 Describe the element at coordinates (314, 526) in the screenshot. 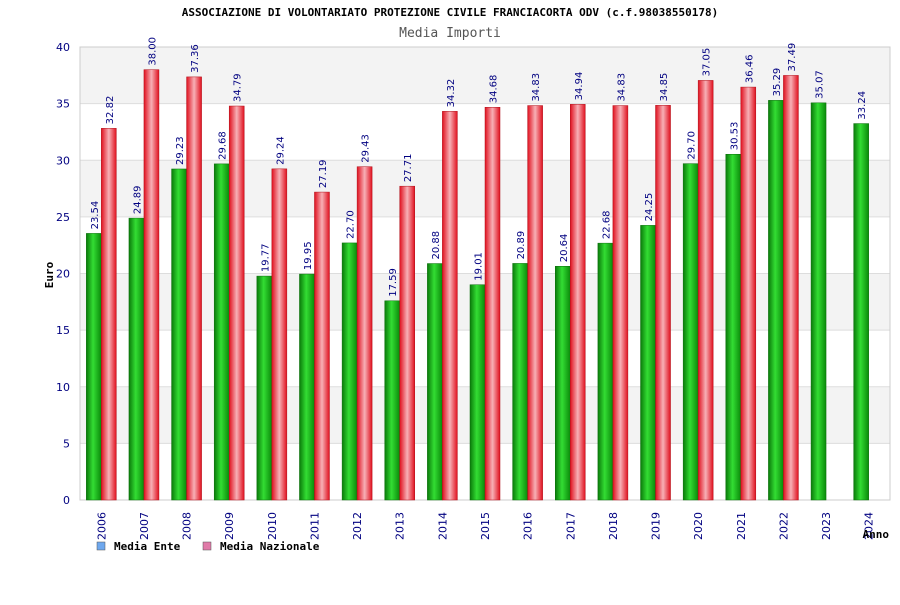

I see `x-tick-label: 2011` at that location.